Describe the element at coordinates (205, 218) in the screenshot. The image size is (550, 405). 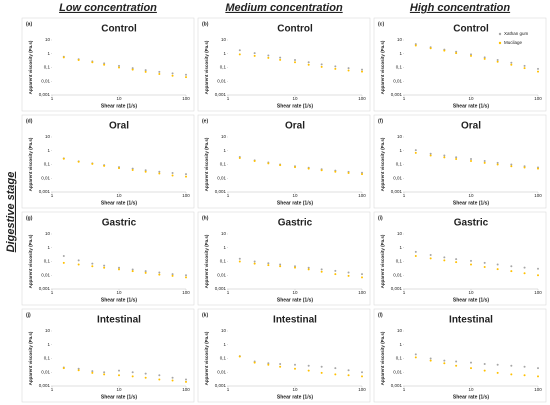
I see `panel-label: (h)` at that location.